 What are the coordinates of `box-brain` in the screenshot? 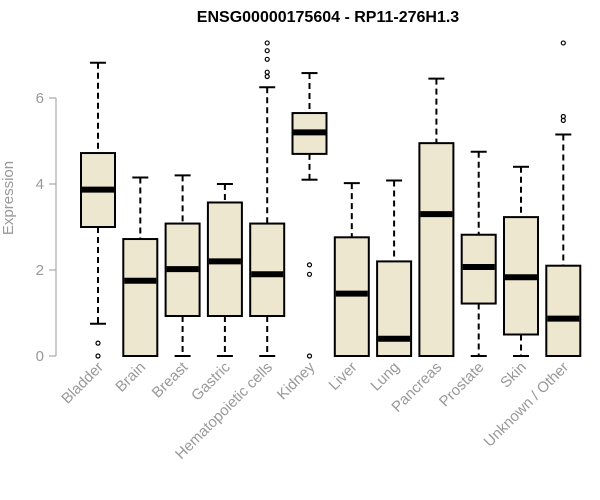 It's located at (140, 266).